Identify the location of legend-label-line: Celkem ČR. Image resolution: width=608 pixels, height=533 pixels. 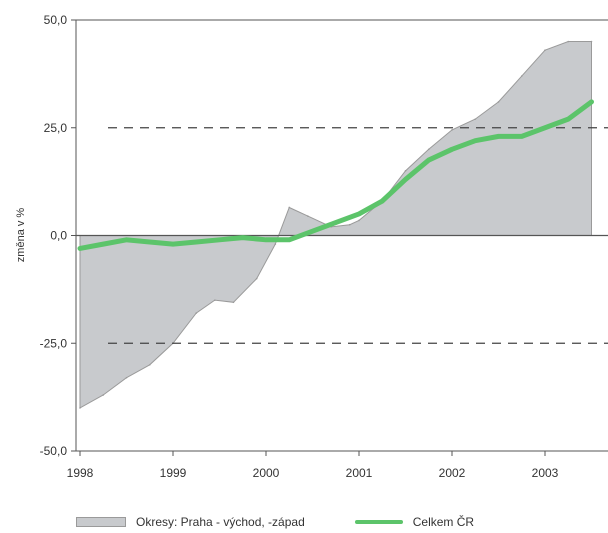
(443, 522).